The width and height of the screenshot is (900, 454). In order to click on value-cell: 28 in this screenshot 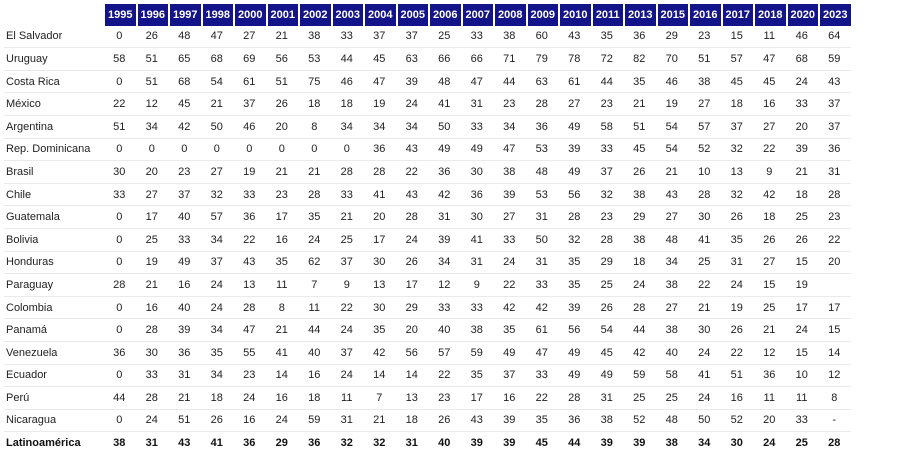, I will do `click(346, 172)`.